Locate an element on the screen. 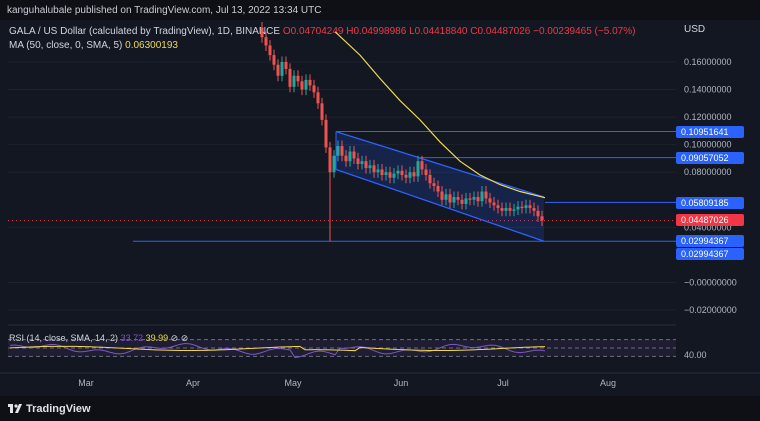 Image resolution: width=760 pixels, height=421 pixels. channel-upper-line is located at coordinates (440, 164).